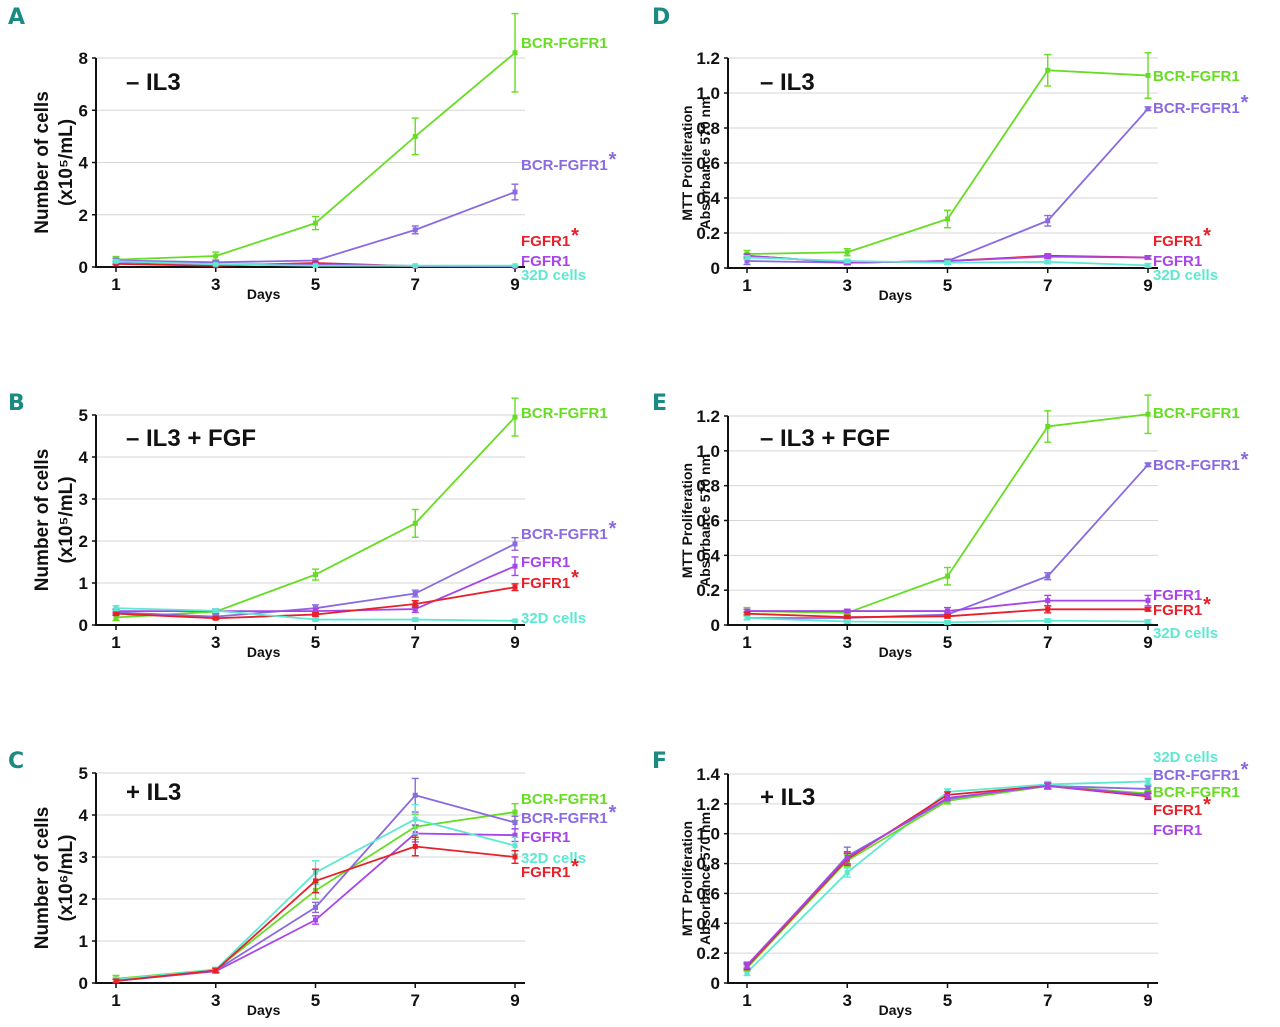 The height and width of the screenshot is (1027, 1280). I want to click on y-tick-label: 1.4, so click(708, 774).